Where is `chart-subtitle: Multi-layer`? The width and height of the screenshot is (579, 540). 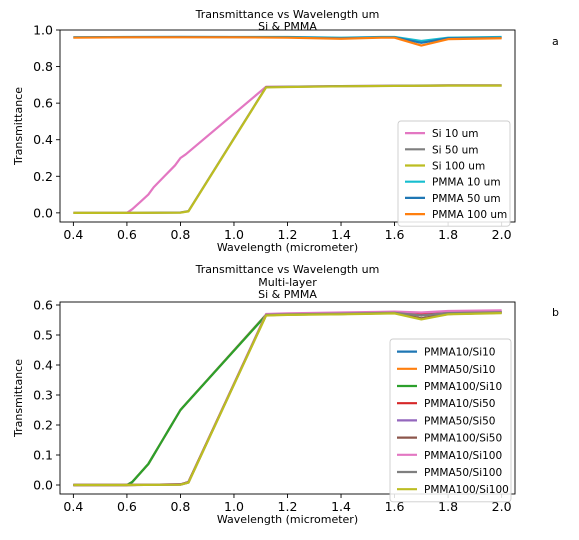
chart-subtitle: Multi-layer is located at coordinates (287, 282).